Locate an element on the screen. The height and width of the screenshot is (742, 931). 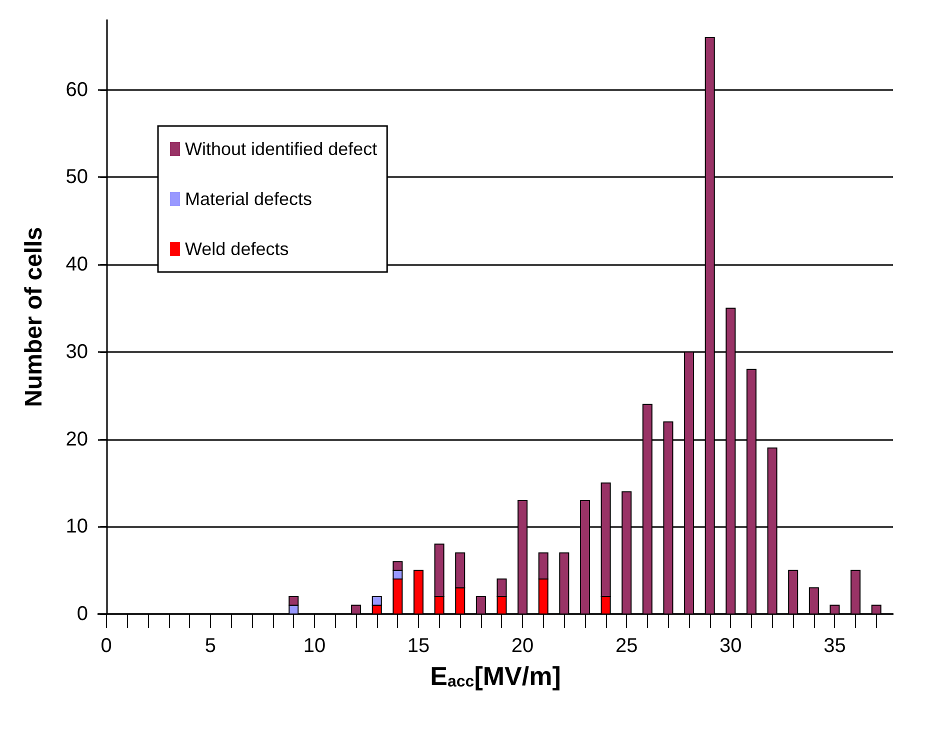
y-tick-label: 10 is located at coordinates (77, 527).